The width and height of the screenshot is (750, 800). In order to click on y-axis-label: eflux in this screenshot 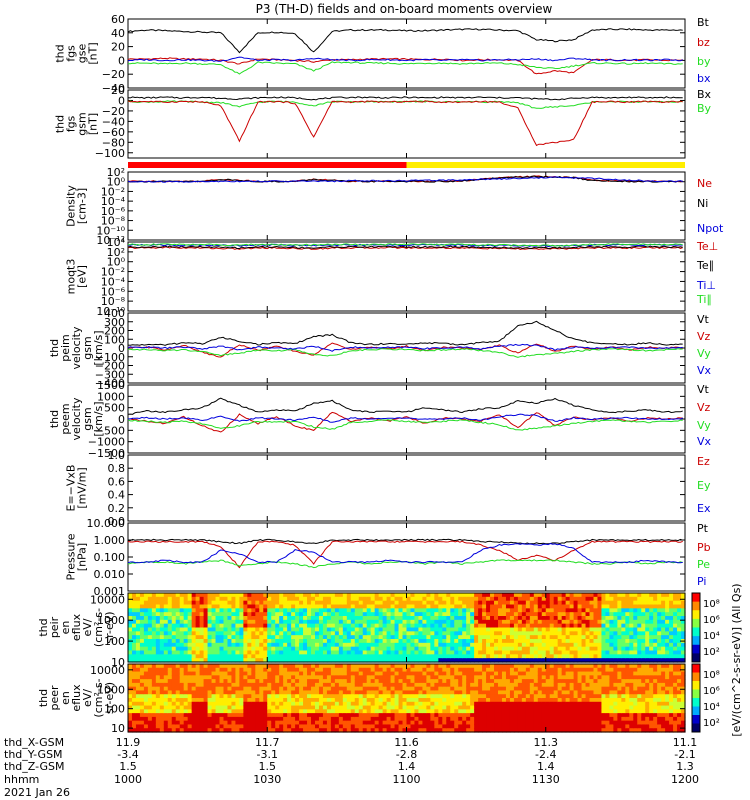, I will do `click(76, 627)`.